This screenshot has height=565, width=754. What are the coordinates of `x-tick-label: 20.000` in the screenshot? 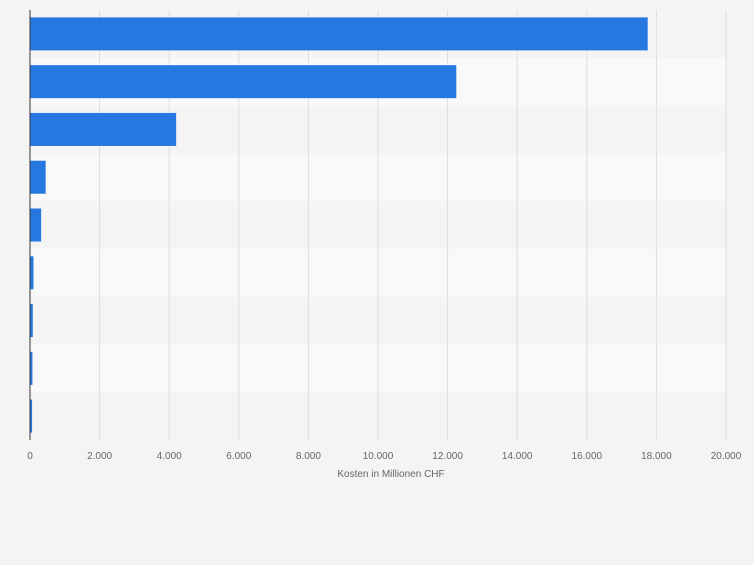 It's located at (726, 456).